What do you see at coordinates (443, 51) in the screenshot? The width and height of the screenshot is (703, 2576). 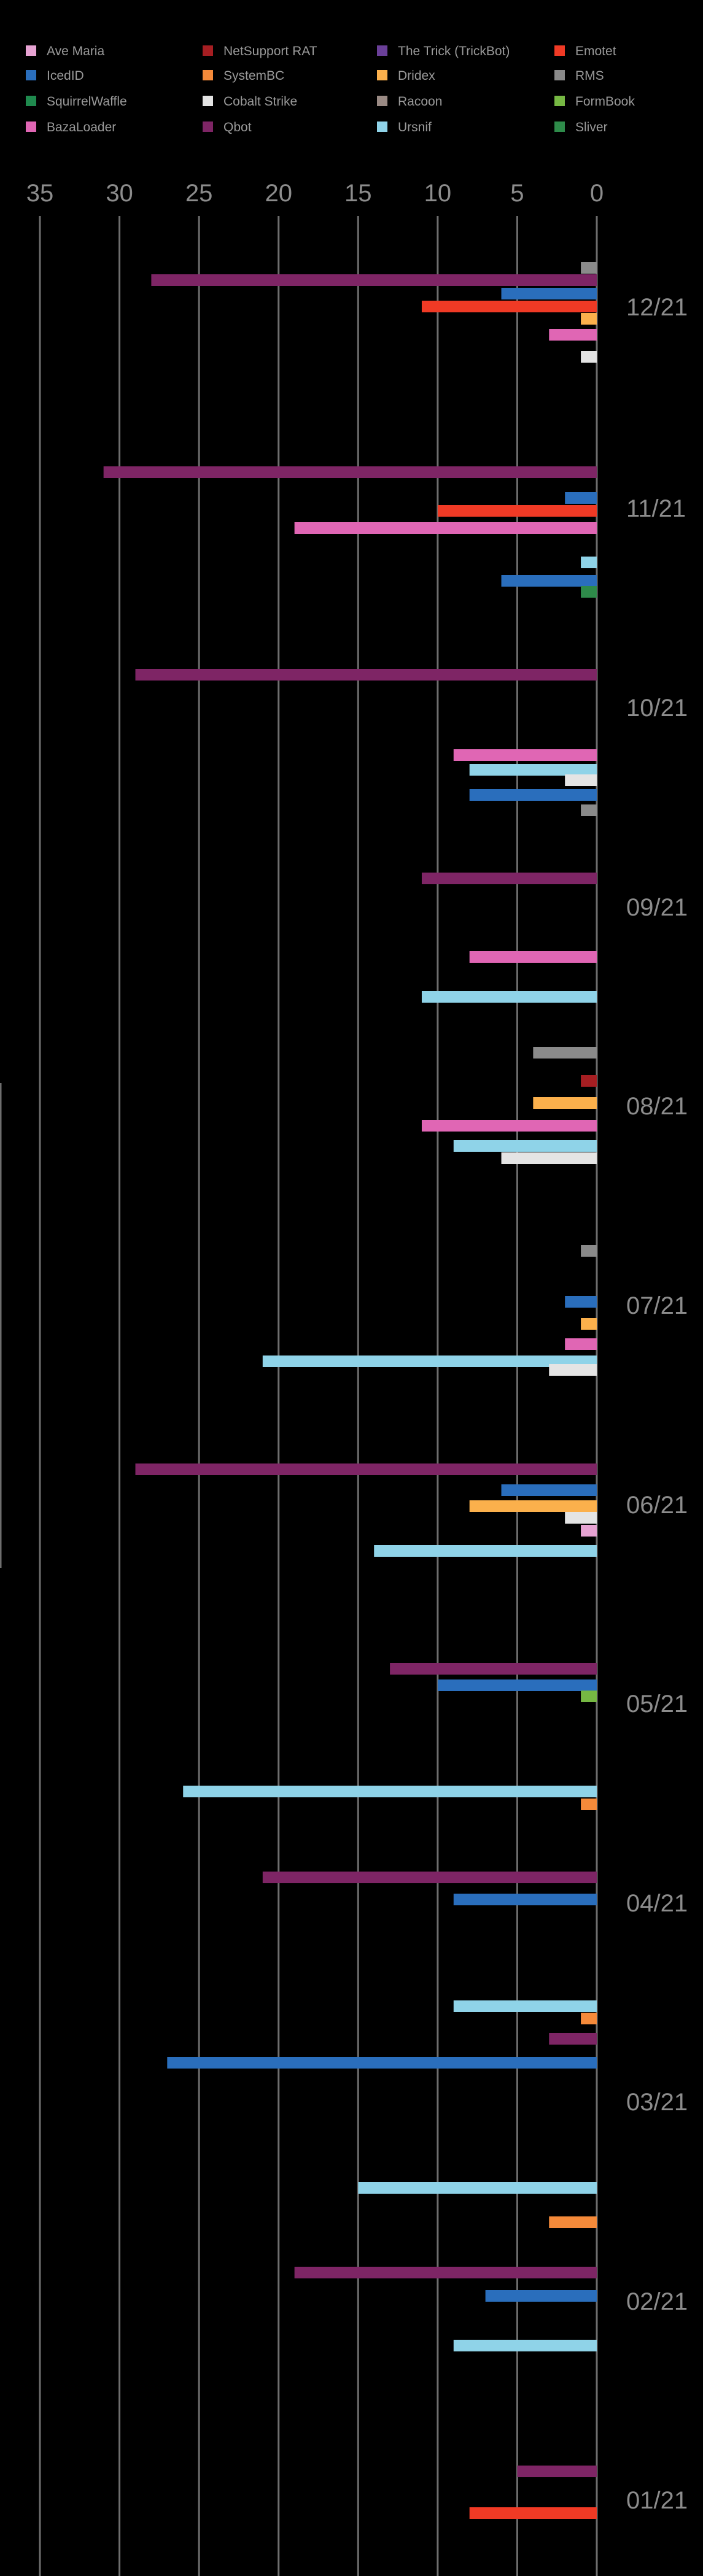 I see `legend-item-the-trick-trickbot: The Trick (TrickBot)` at bounding box center [443, 51].